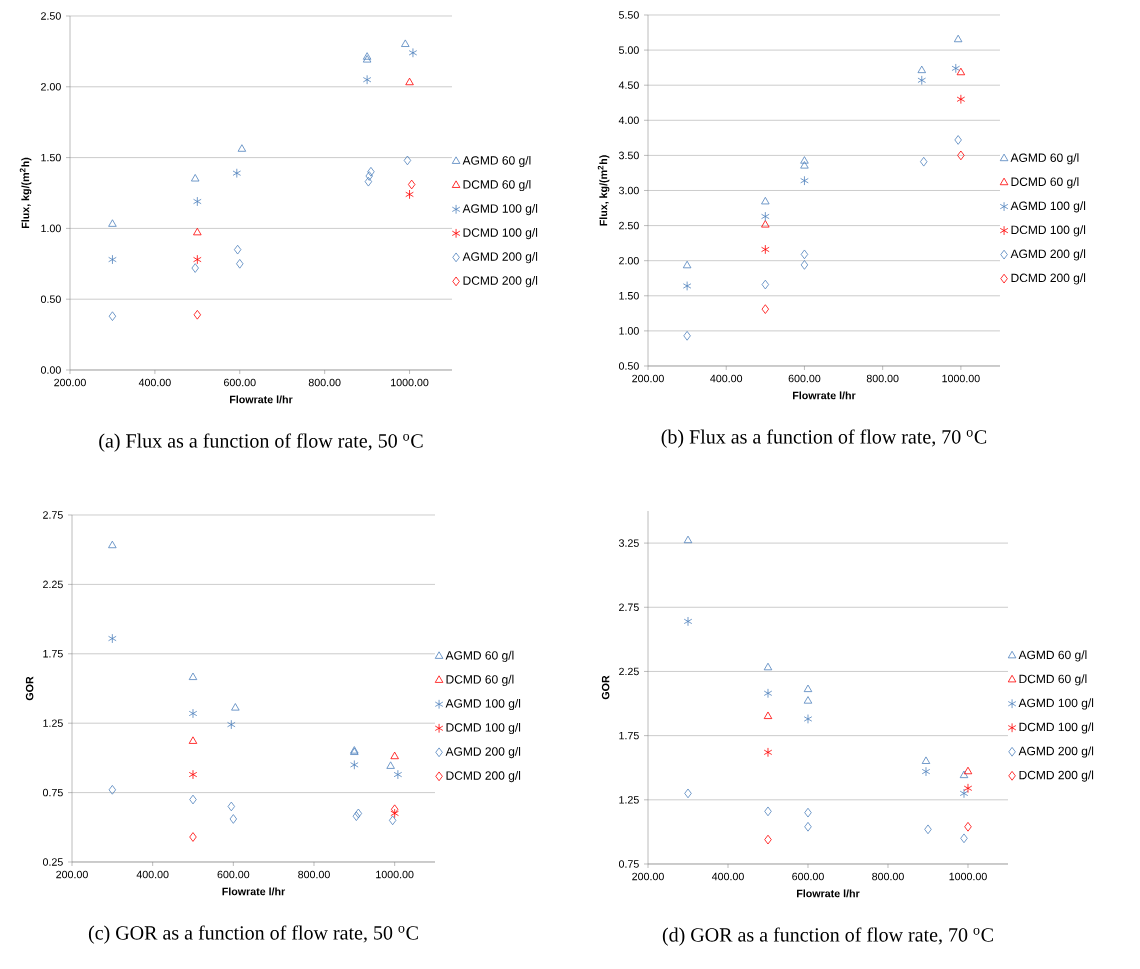 The height and width of the screenshot is (969, 1140). Describe the element at coordinates (25, 193) in the screenshot. I see `y-axis-title: Flux, kg/(m$^{2}$h)` at that location.